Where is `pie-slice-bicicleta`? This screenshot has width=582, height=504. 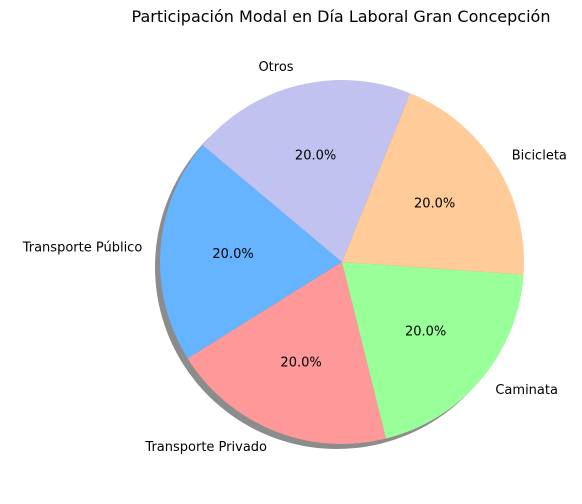
pie-slice-bicicleta is located at coordinates (433, 184).